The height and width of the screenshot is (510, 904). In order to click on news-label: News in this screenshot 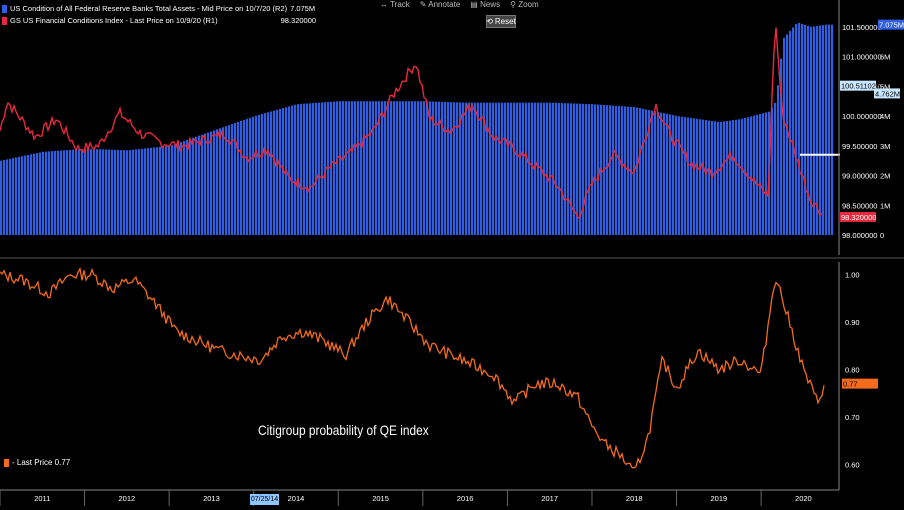, I will do `click(490, 4)`.